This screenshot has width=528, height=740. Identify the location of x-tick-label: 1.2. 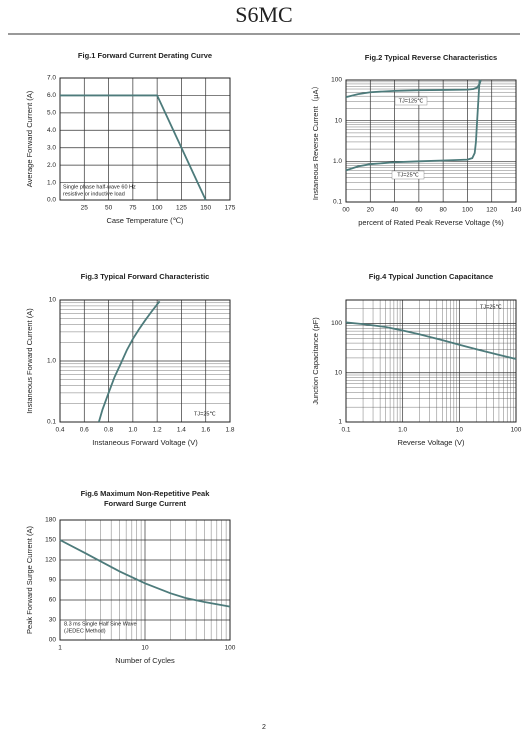
(157, 430).